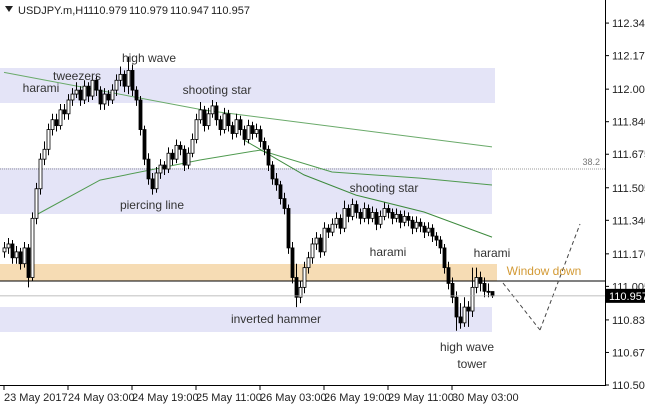 The image size is (645, 414). What do you see at coordinates (152, 205) in the screenshot?
I see `annotation: piercing line` at bounding box center [152, 205].